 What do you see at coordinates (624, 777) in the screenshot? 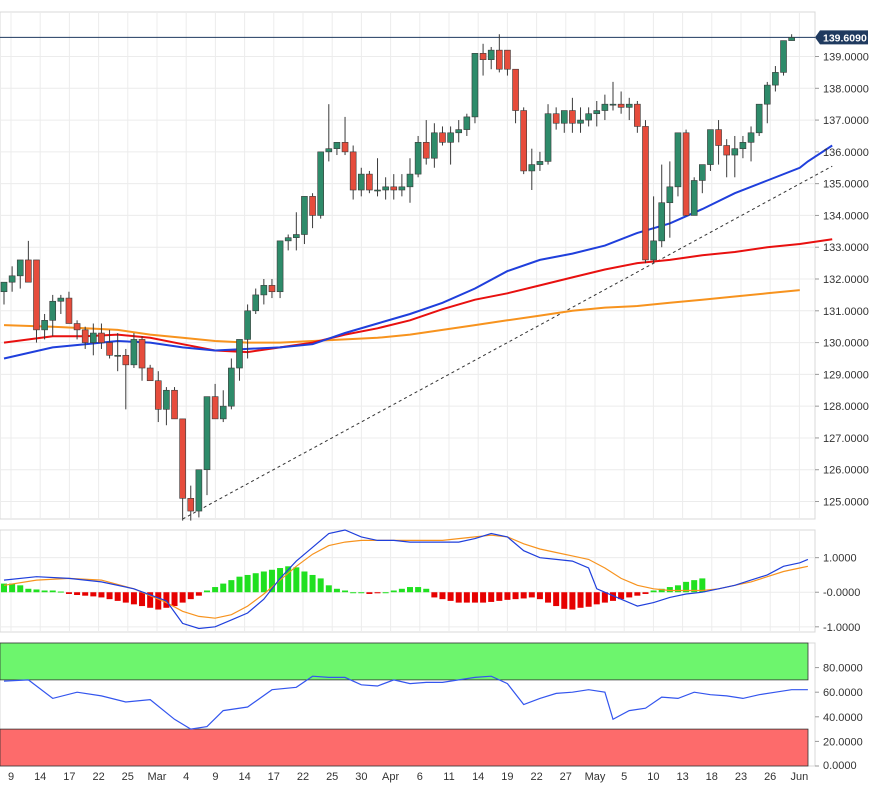
I see `x-tick-label: 5` at bounding box center [624, 777].